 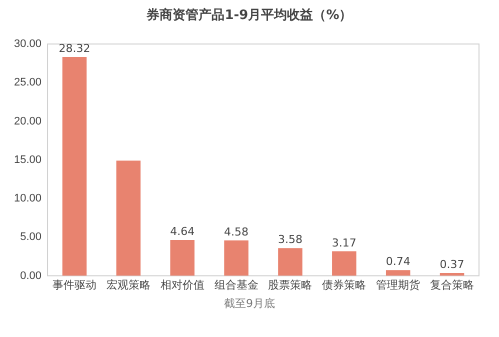 What do you see at coordinates (344, 243) in the screenshot?
I see `data-label: 3.17` at bounding box center [344, 243].